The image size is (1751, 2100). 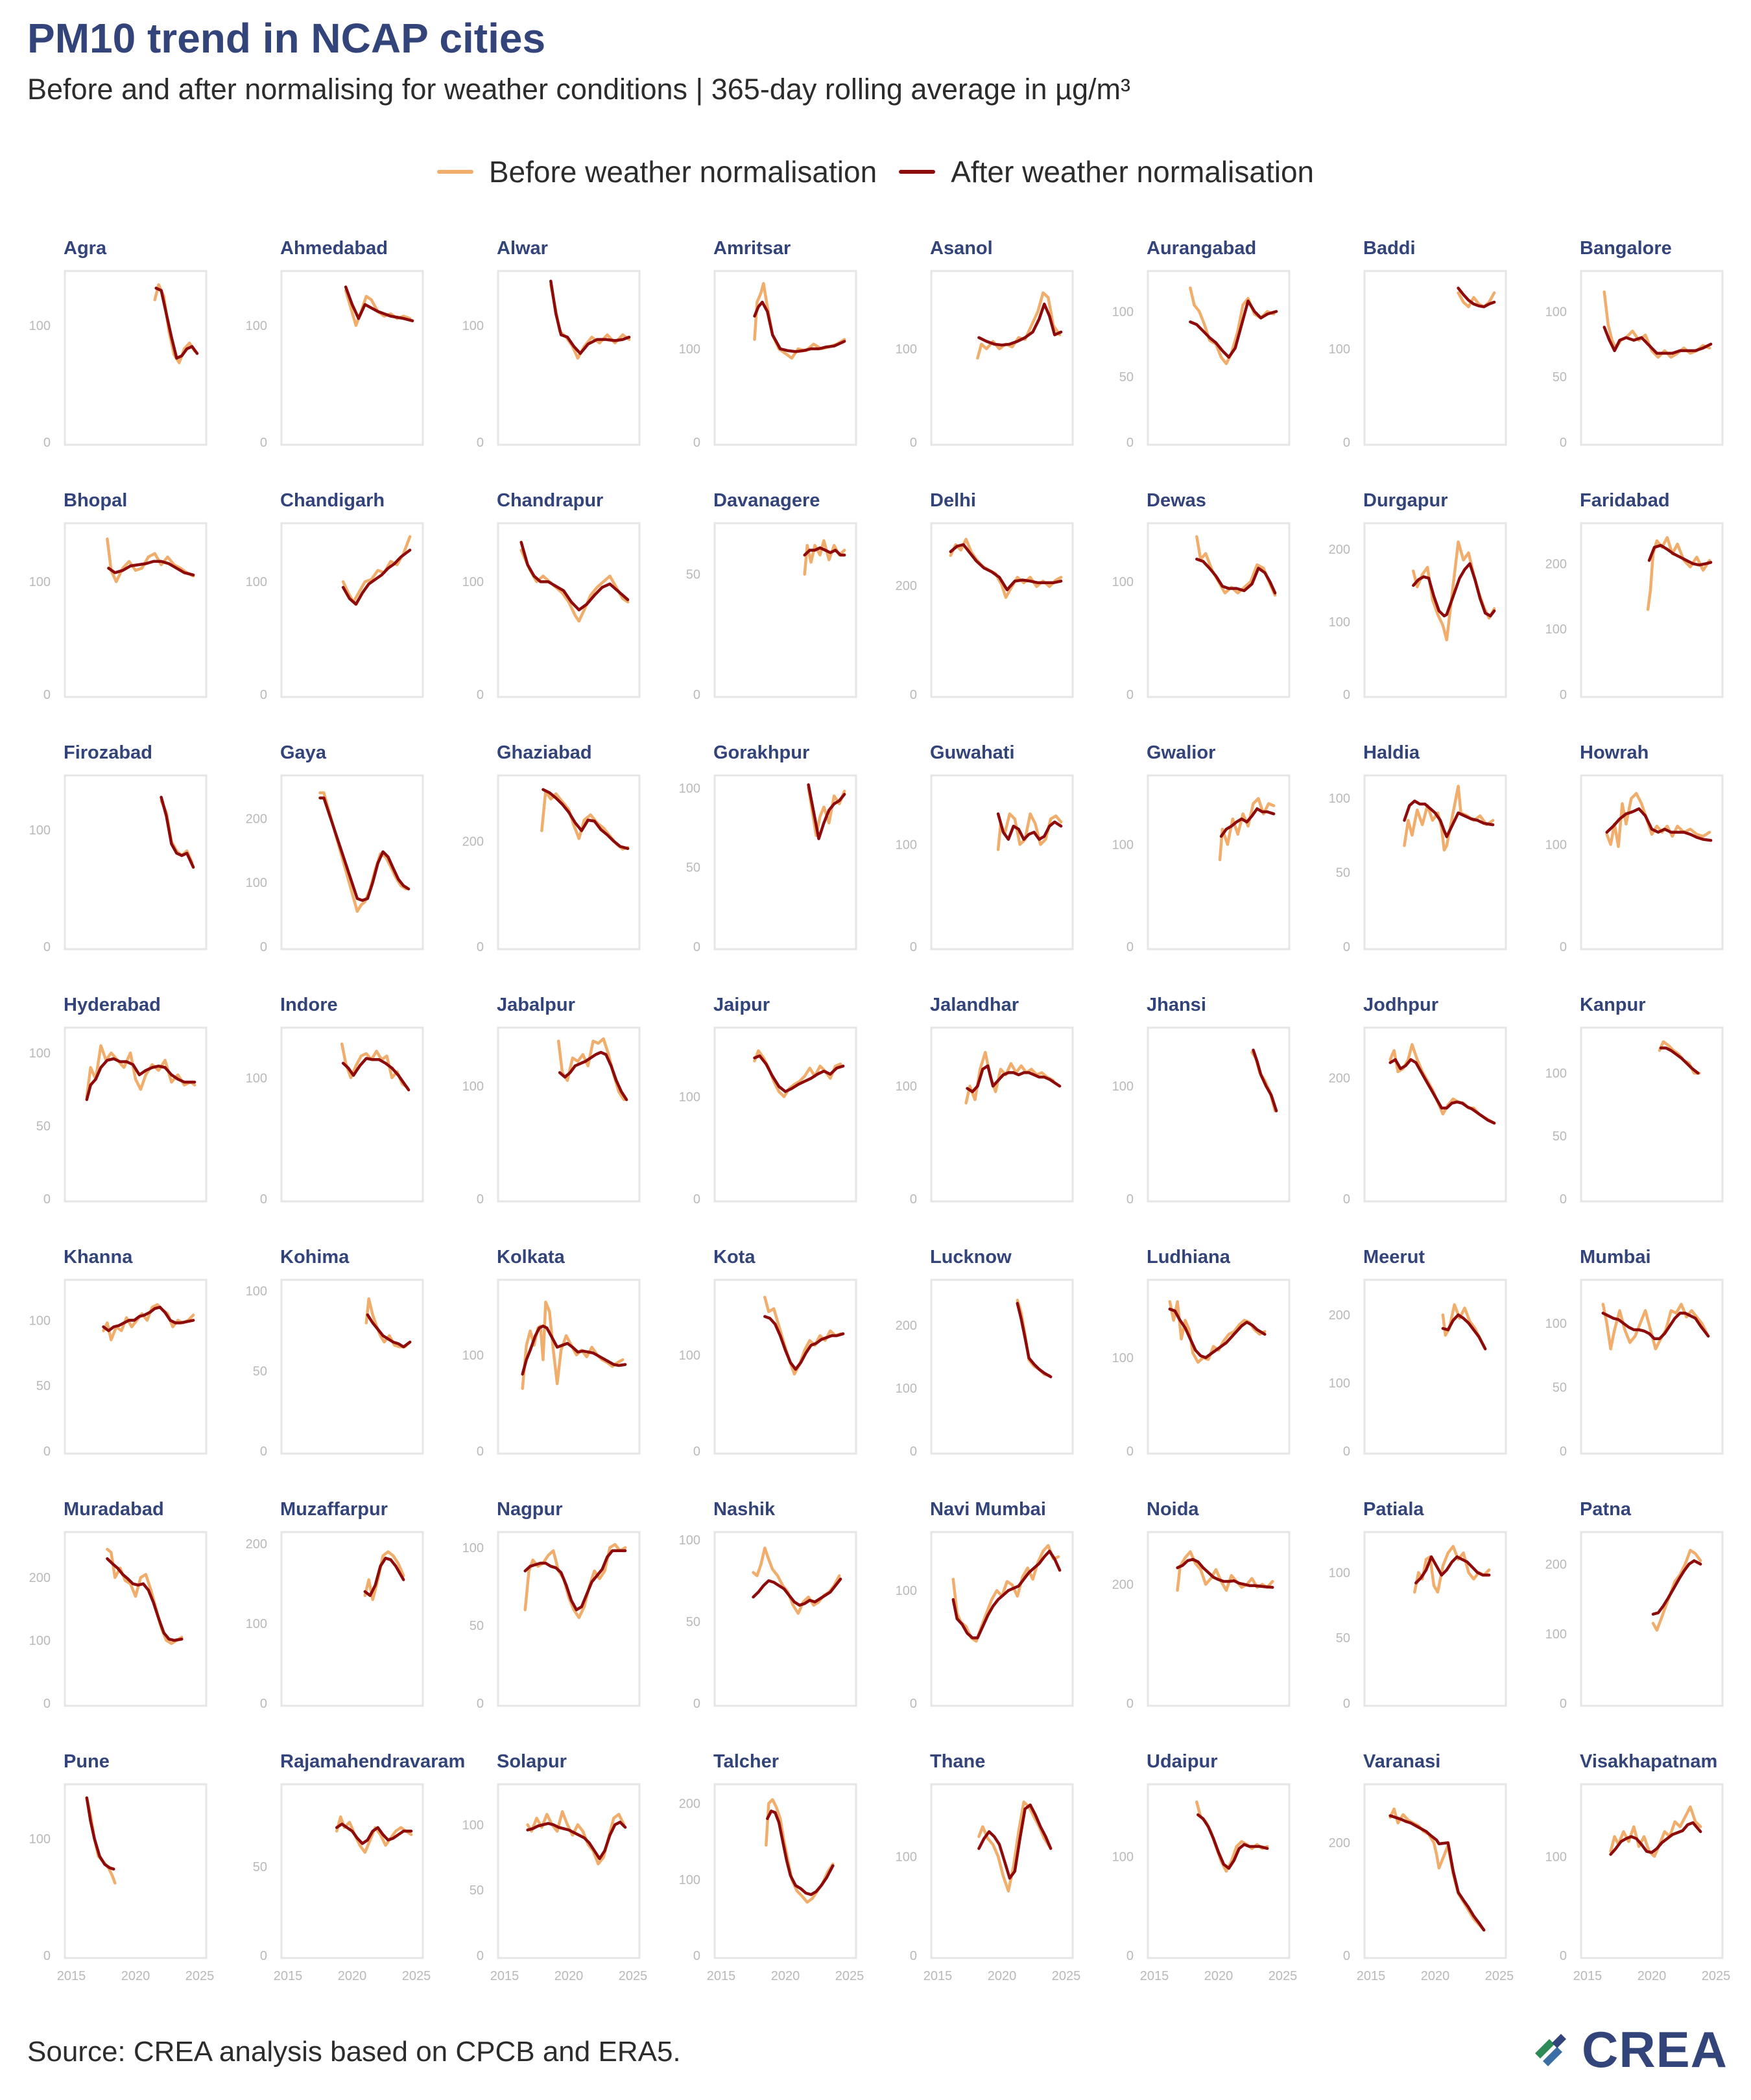 I want to click on panel-city-label: Jhansi, so click(x=1176, y=1005).